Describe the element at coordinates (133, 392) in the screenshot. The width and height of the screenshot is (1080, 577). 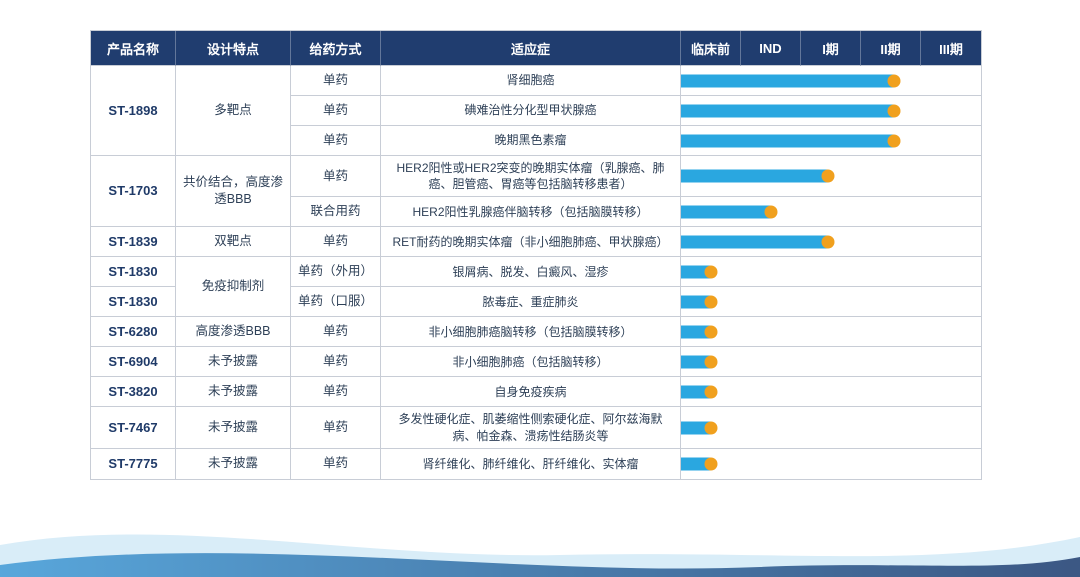
I see `product-name-cell: ST-3820` at that location.